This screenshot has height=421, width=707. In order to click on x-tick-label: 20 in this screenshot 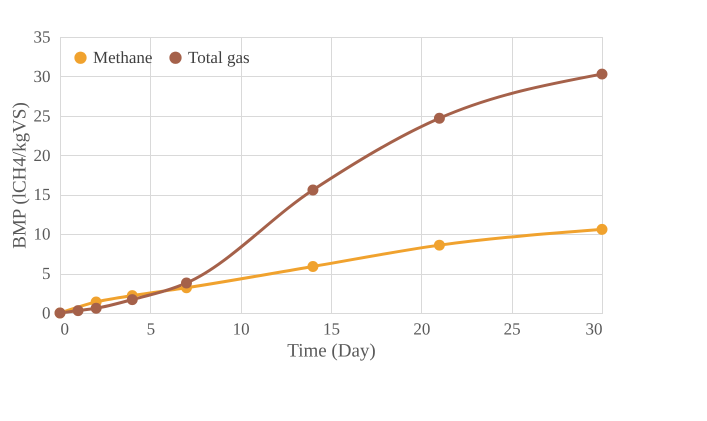, I will do `click(421, 329)`.